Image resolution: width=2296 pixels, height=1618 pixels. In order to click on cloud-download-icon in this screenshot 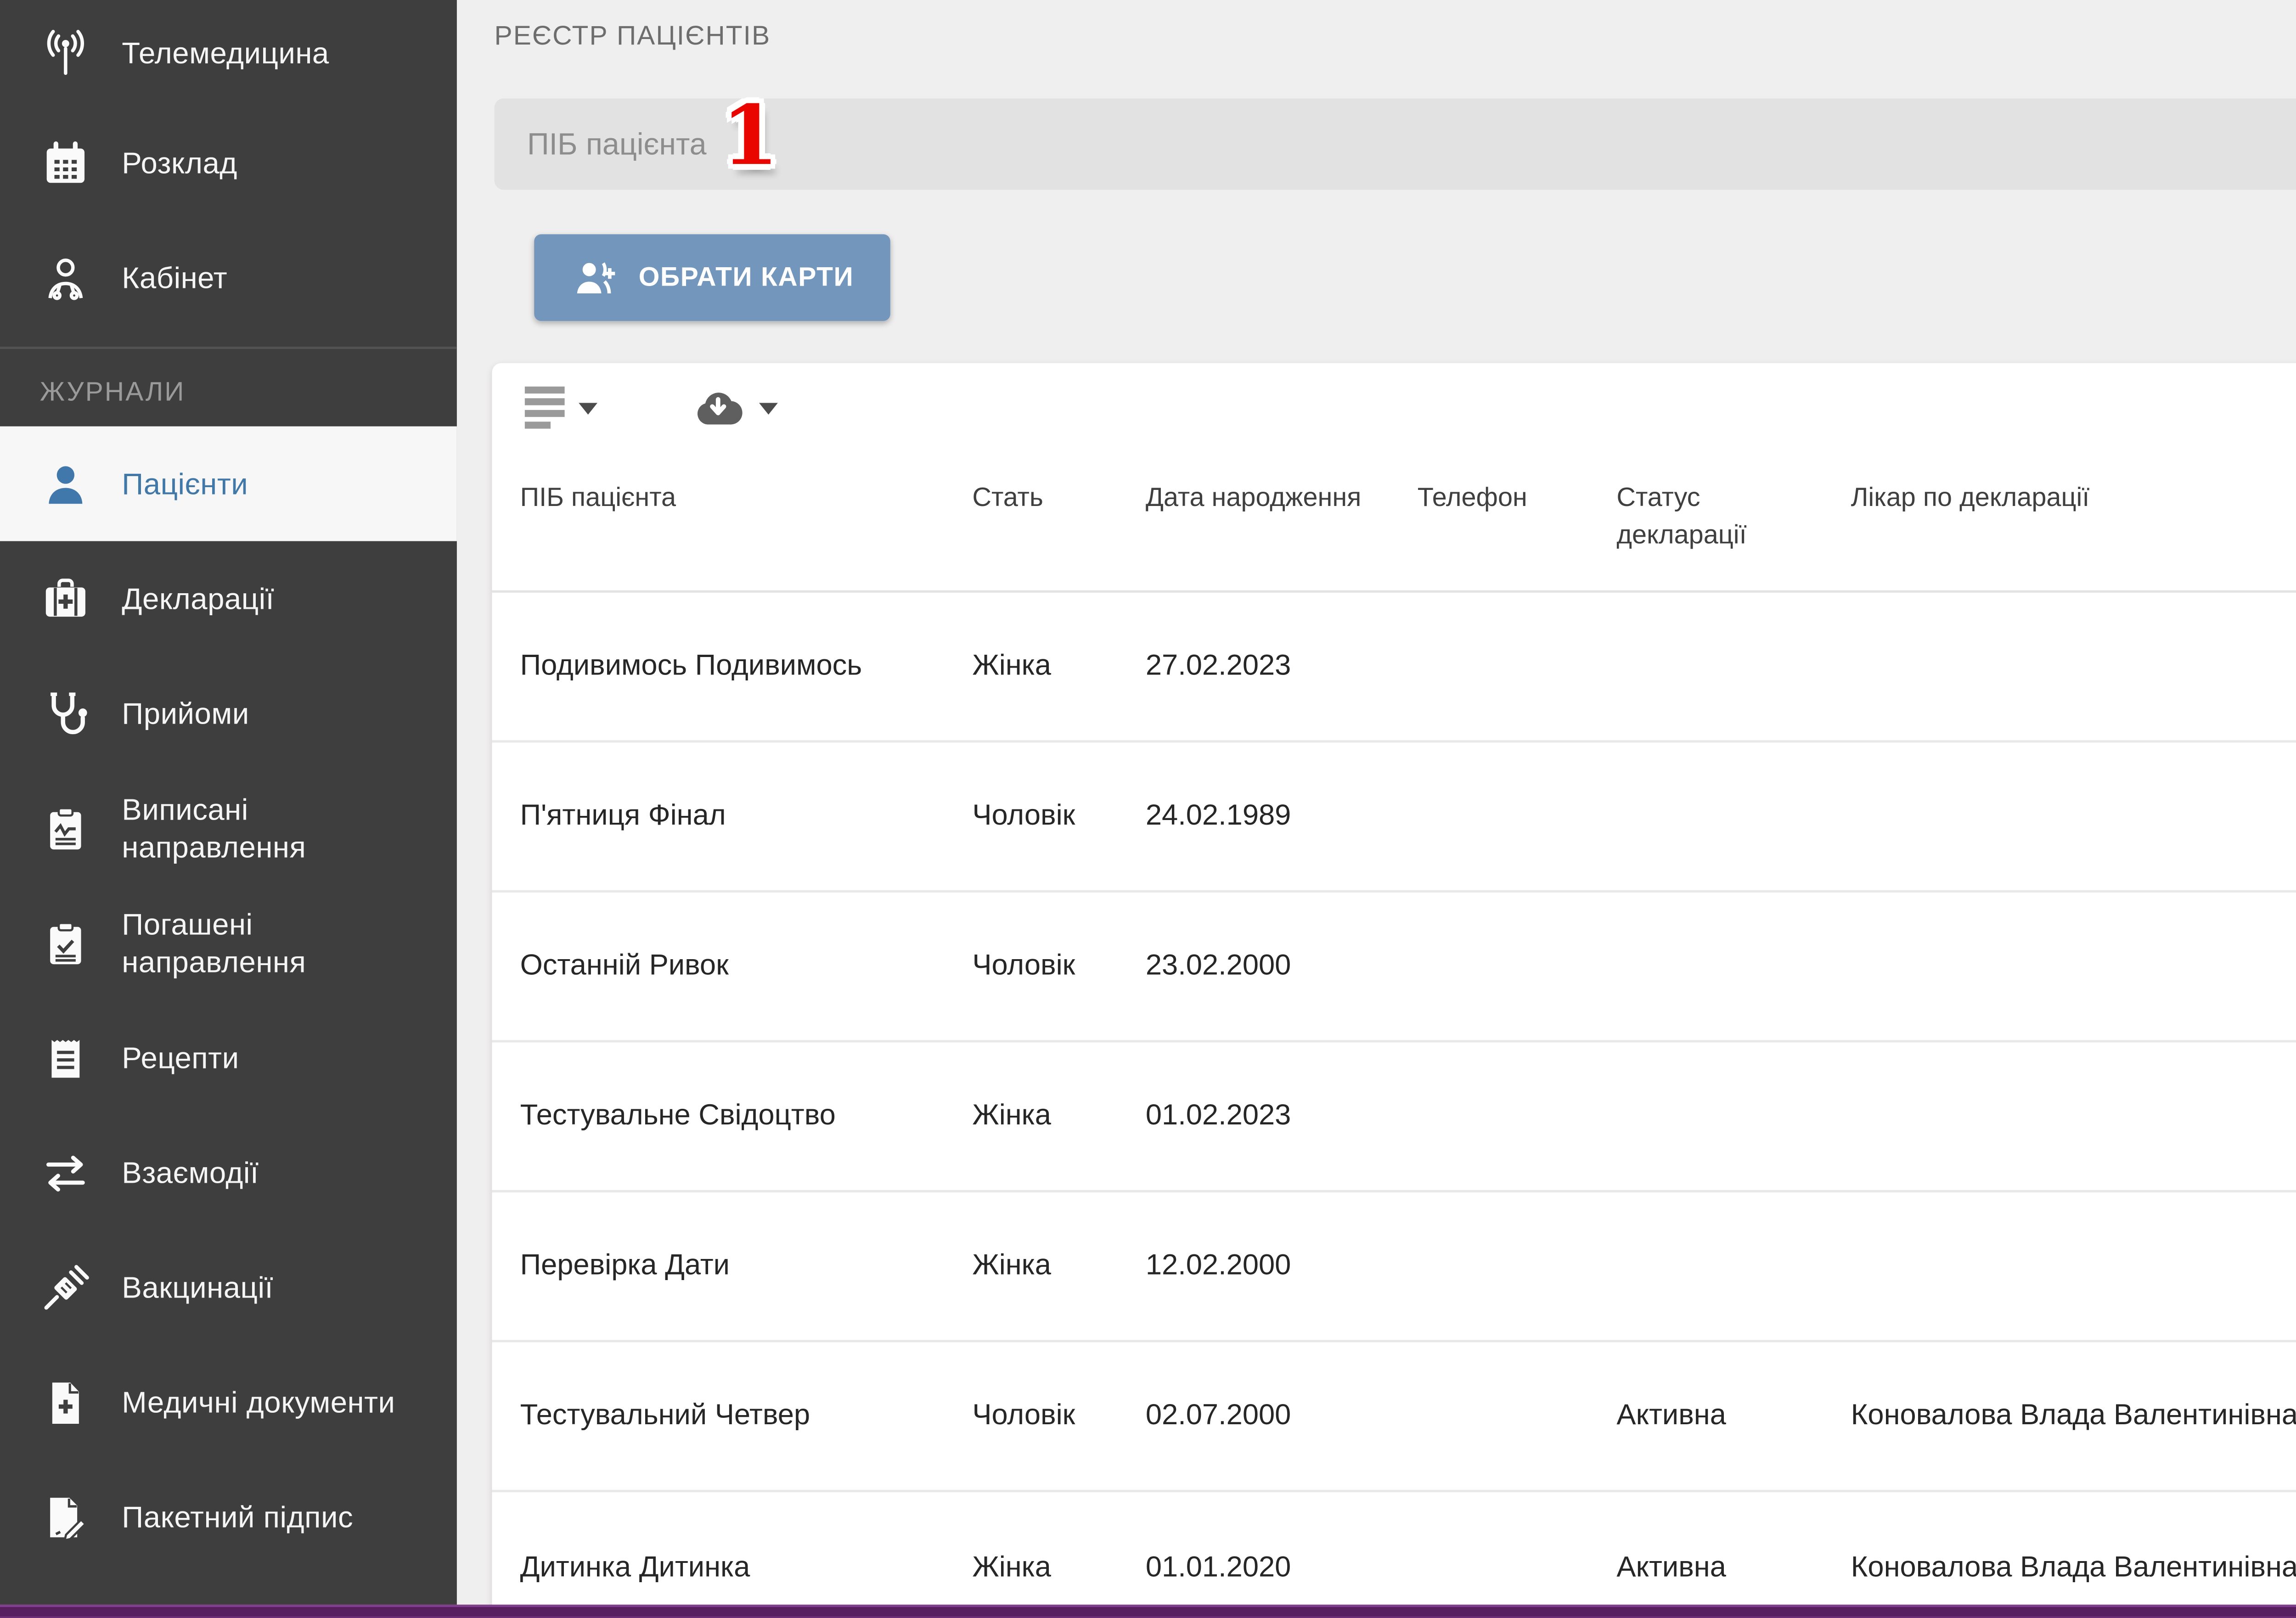, I will do `click(734, 407)`.